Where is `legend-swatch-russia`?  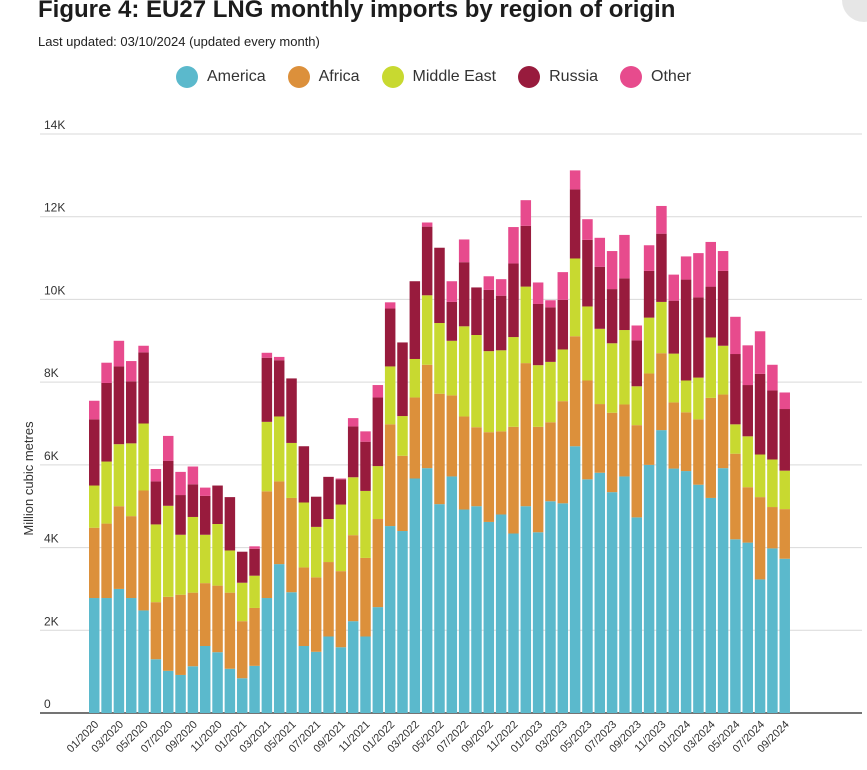
legend-swatch-russia is located at coordinates (529, 77).